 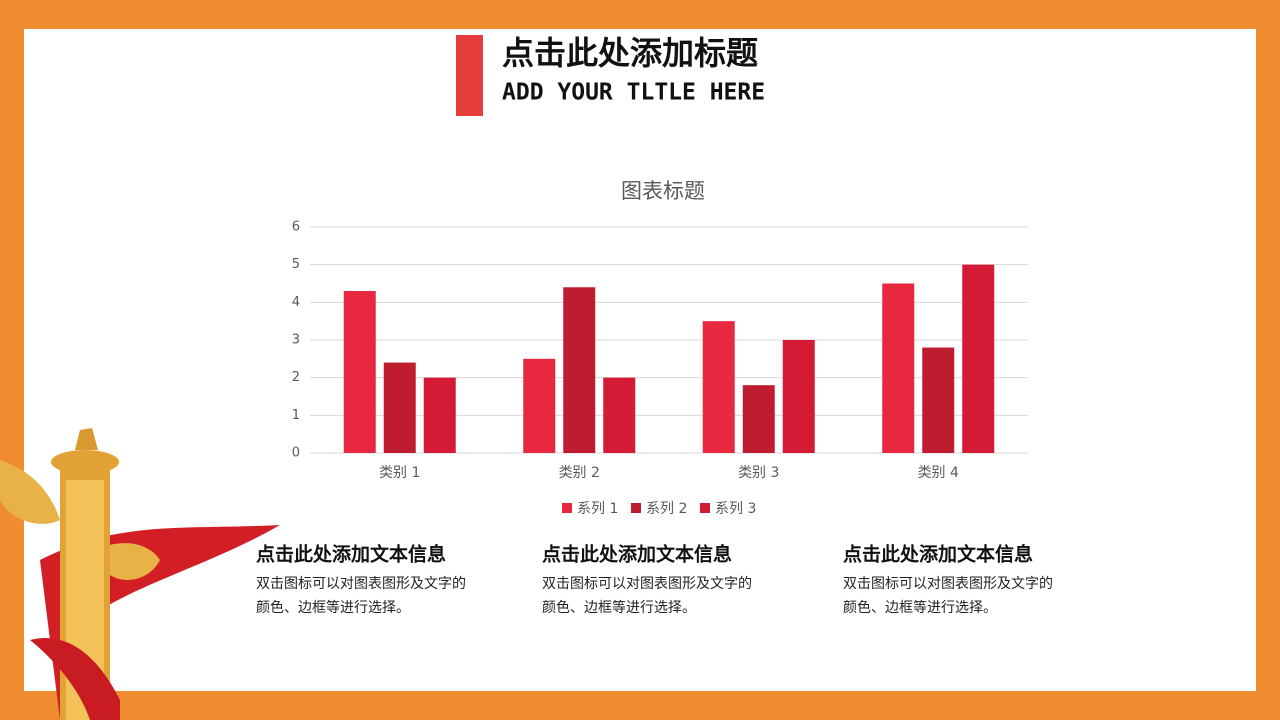 I want to click on legend-label: 系列 3, so click(x=735, y=509).